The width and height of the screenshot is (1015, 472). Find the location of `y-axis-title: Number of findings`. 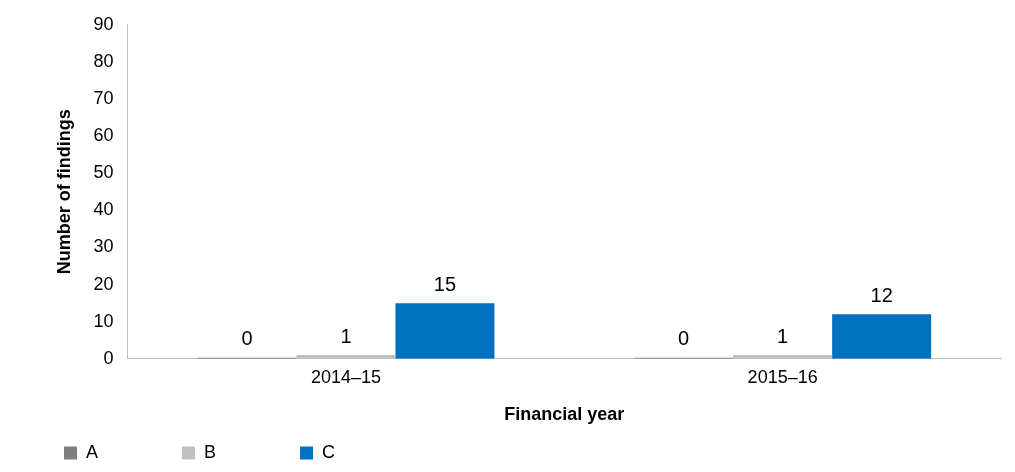

y-axis-title: Number of findings is located at coordinates (63, 192).